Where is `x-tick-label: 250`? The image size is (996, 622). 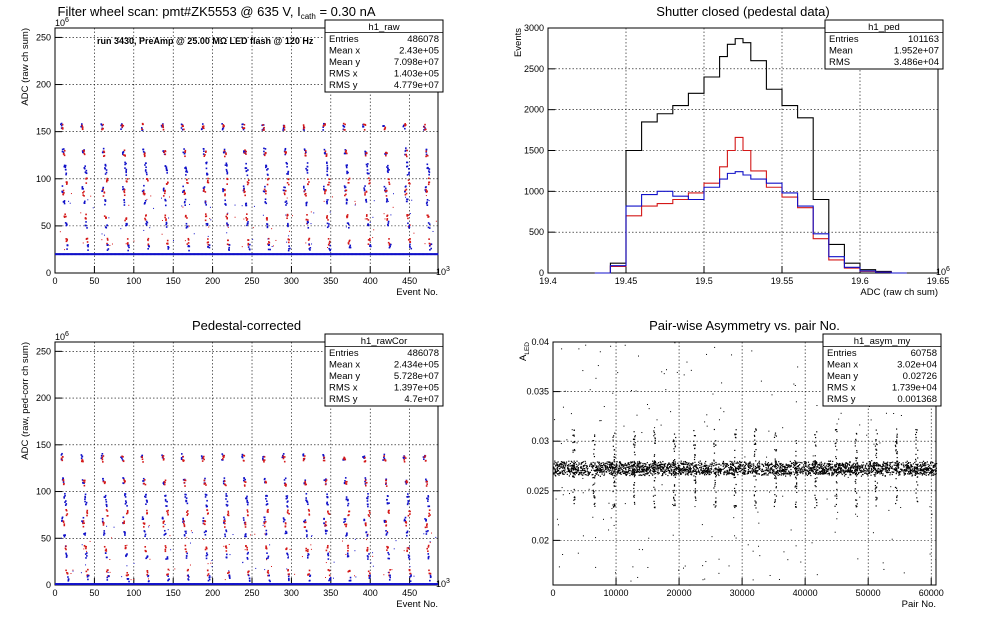
x-tick-label: 250 is located at coordinates (252, 593).